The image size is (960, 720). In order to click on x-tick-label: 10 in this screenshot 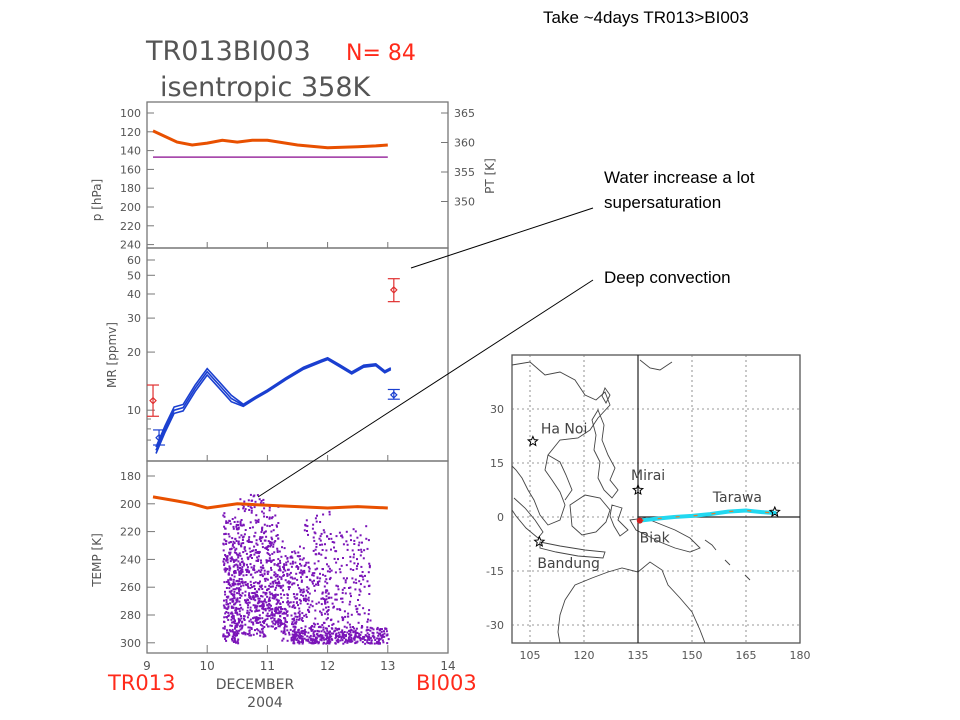, I will do `click(207, 666)`.